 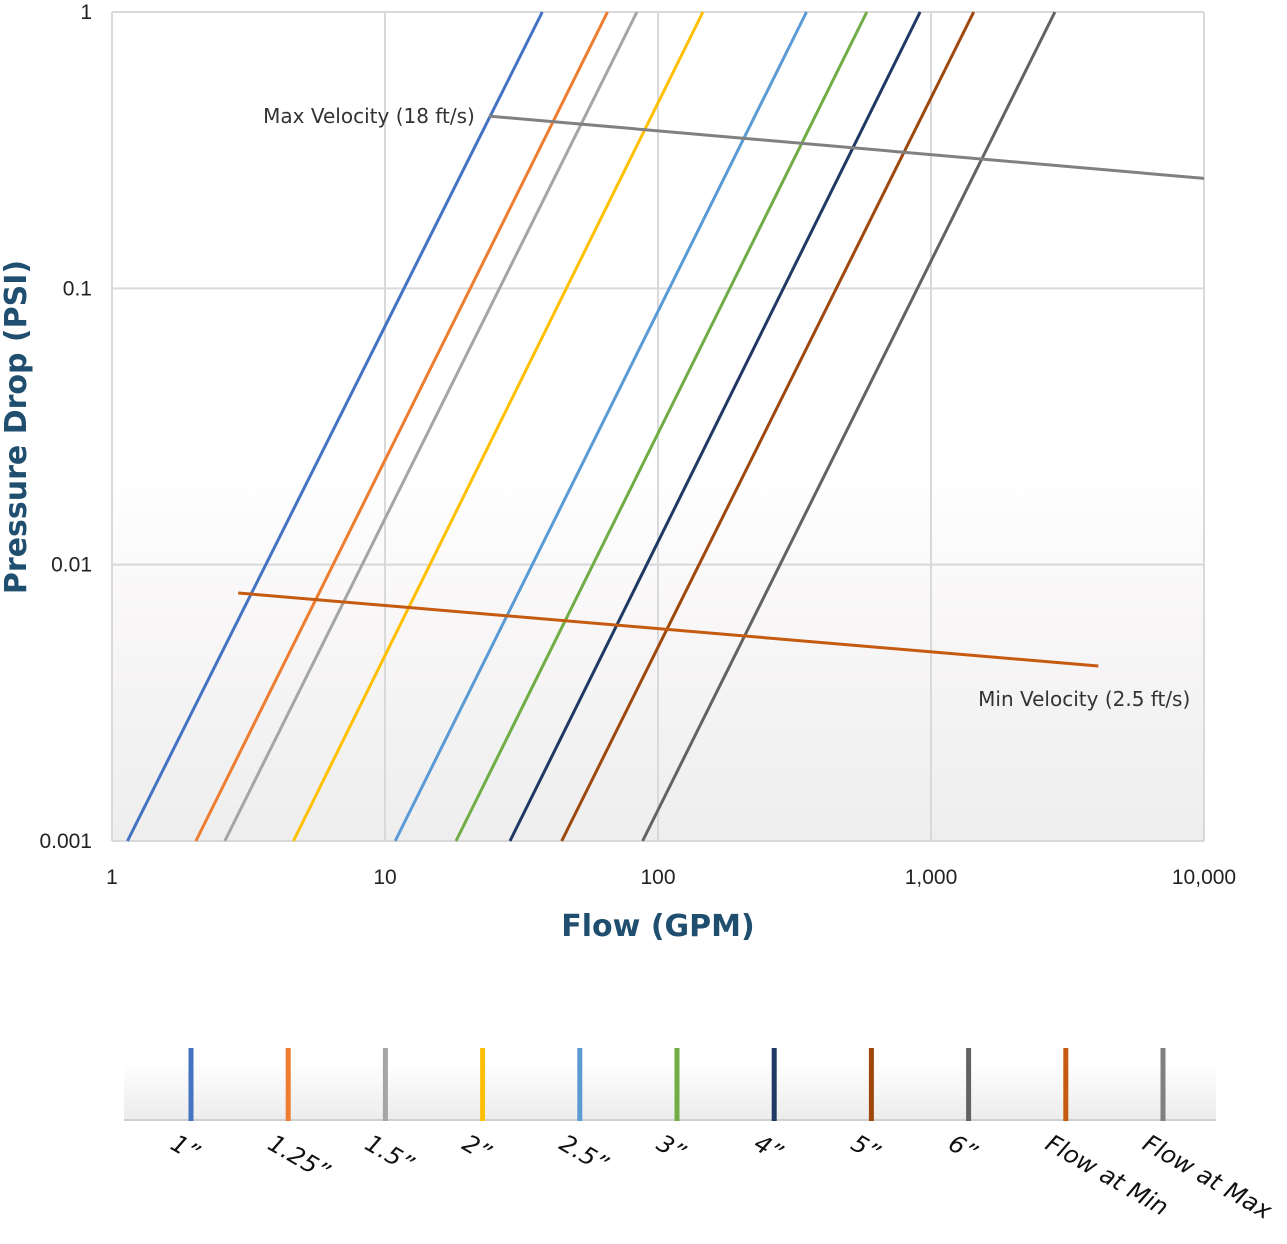 What do you see at coordinates (369, 116) in the screenshot?
I see `max-velocity-annotation: Max Velocity (18 ft/s)` at bounding box center [369, 116].